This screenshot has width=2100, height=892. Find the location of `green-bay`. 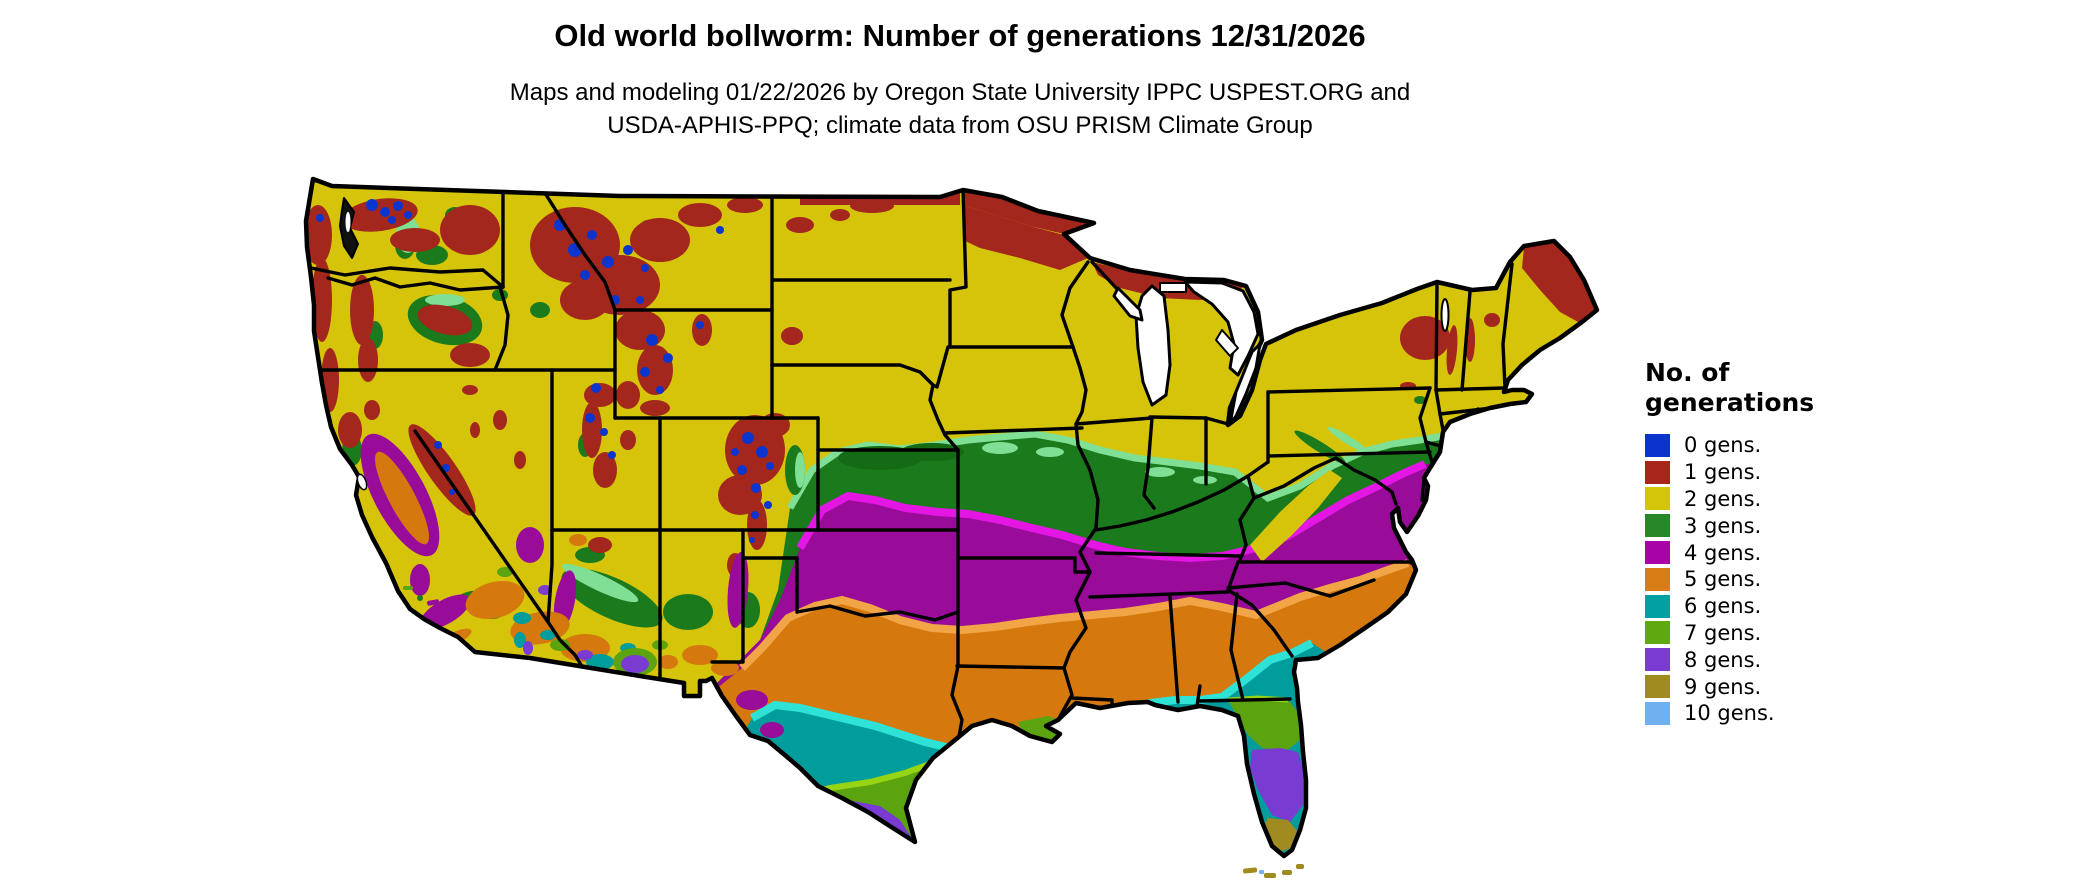

green-bay is located at coordinates (1128, 304).